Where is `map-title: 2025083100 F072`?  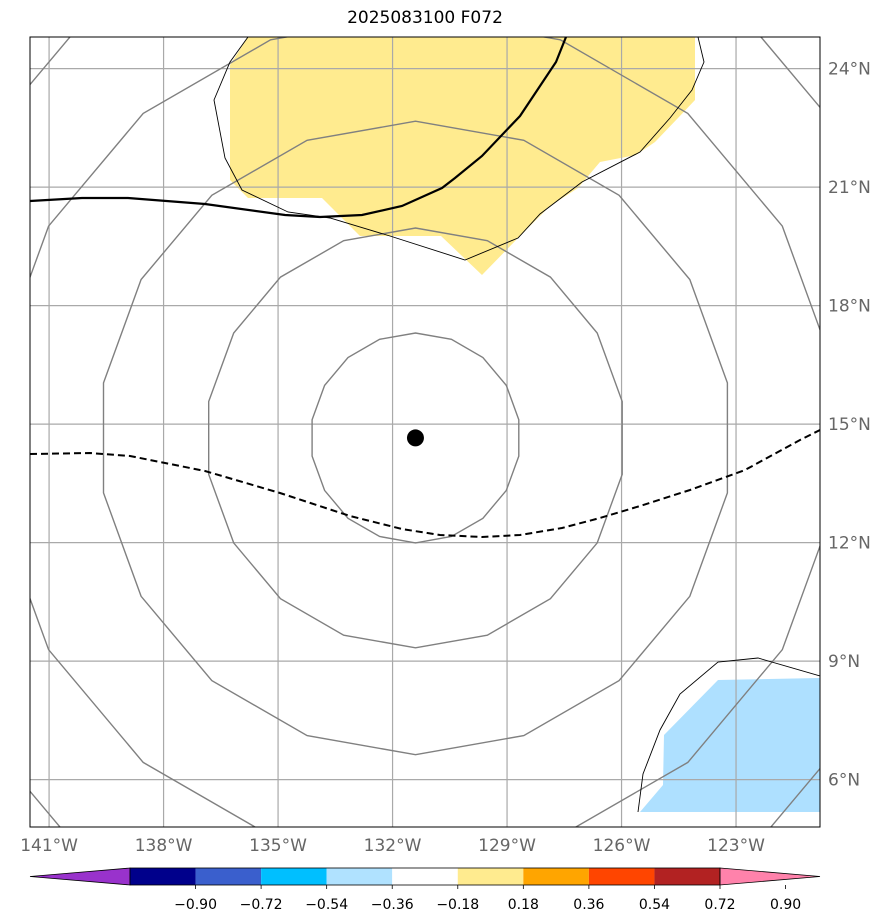 map-title: 2025083100 F072 is located at coordinates (425, 18).